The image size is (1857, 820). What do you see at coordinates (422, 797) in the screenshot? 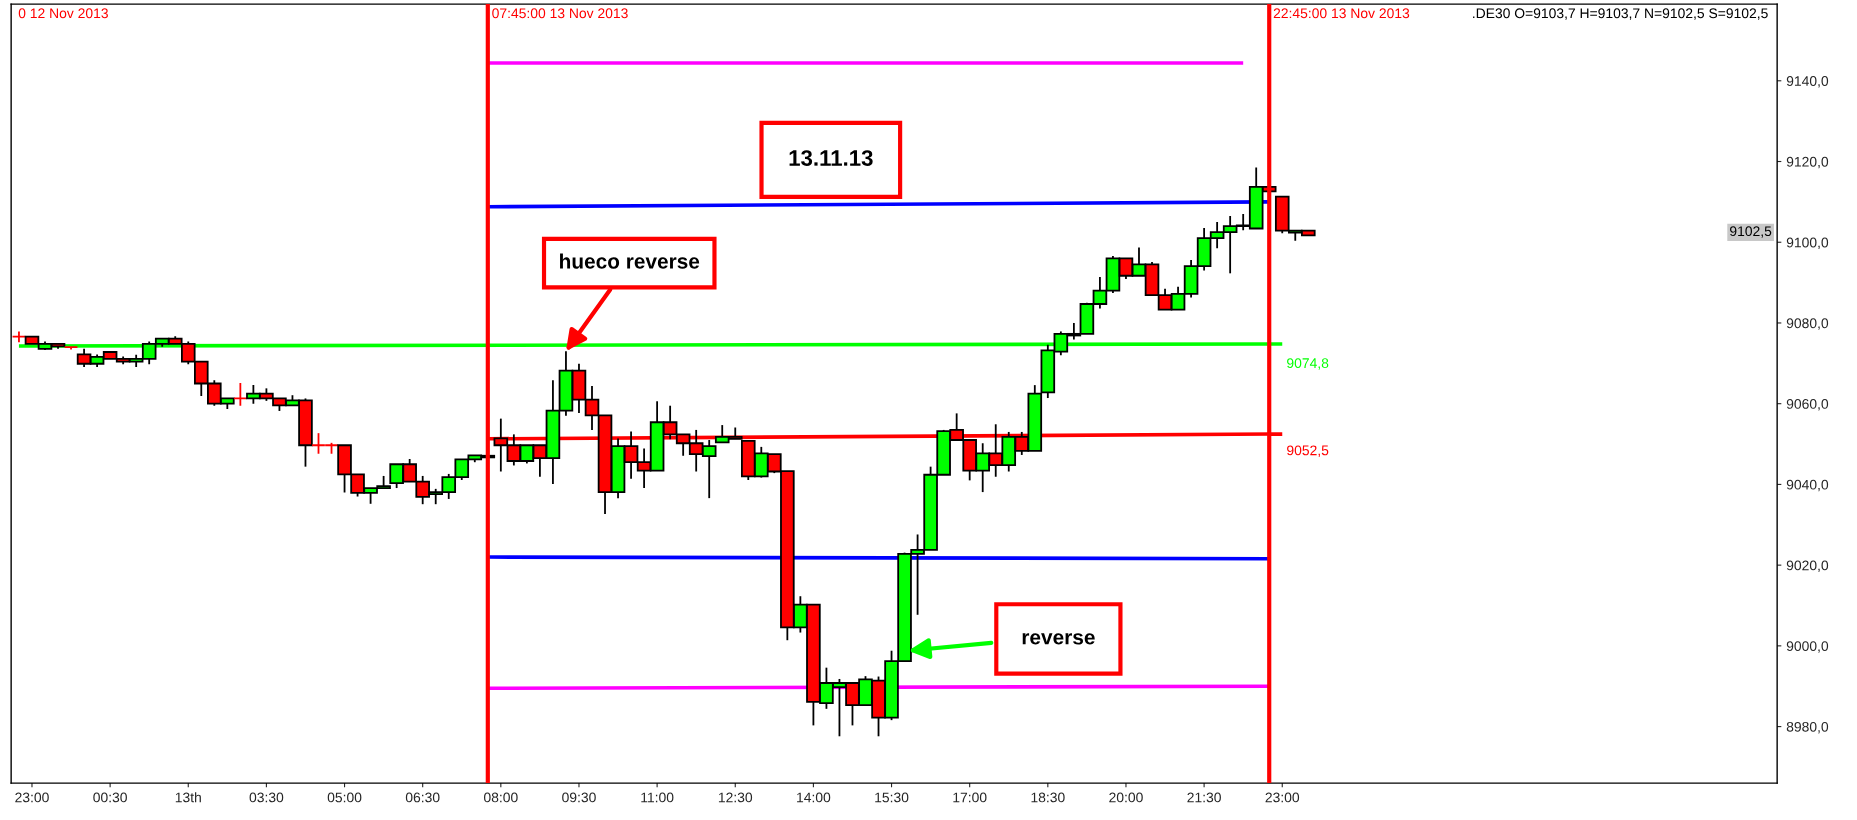
I see `x-tick-label: 06:30` at bounding box center [422, 797].